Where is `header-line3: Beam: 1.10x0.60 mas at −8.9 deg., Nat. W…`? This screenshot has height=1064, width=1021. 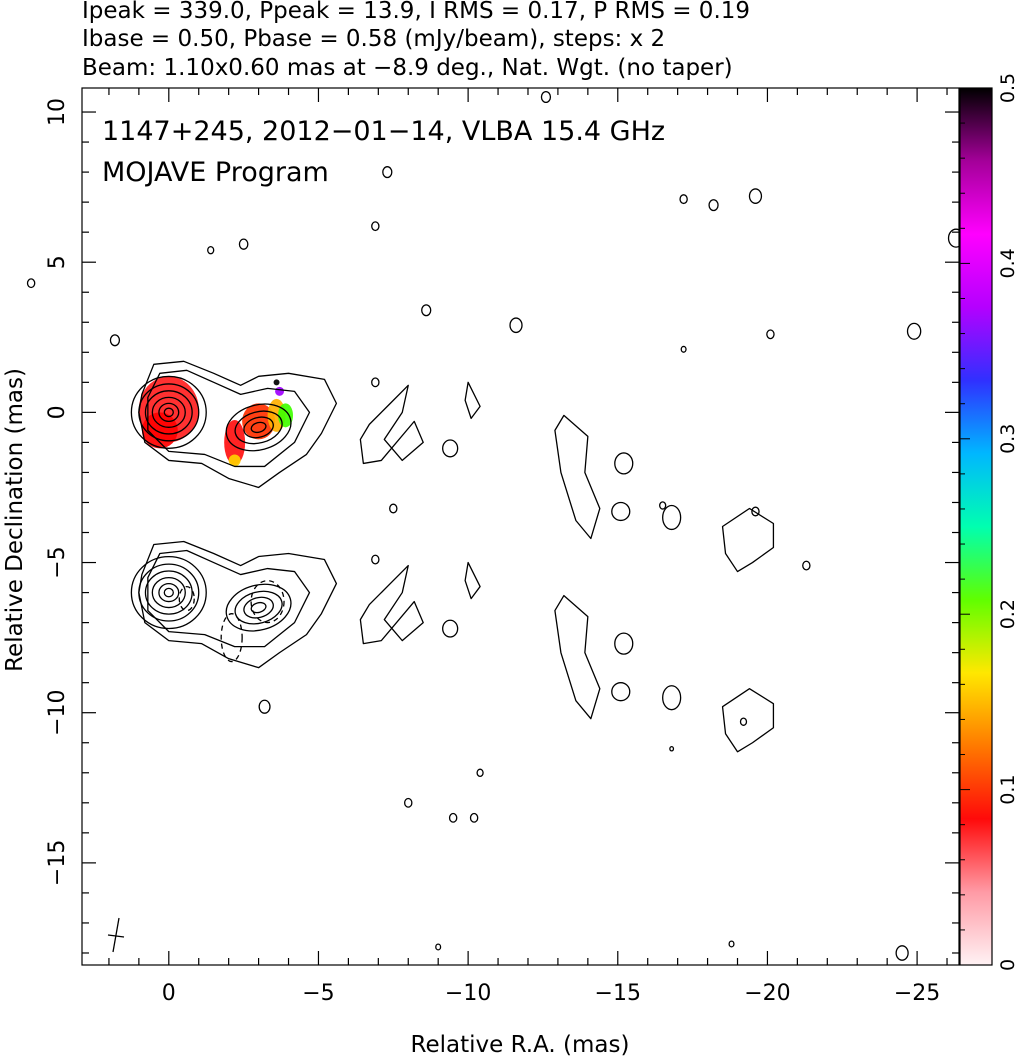 header-line3: Beam: 1.10x0.60 mas at −8.9 deg., Nat. W… is located at coordinates (407, 68).